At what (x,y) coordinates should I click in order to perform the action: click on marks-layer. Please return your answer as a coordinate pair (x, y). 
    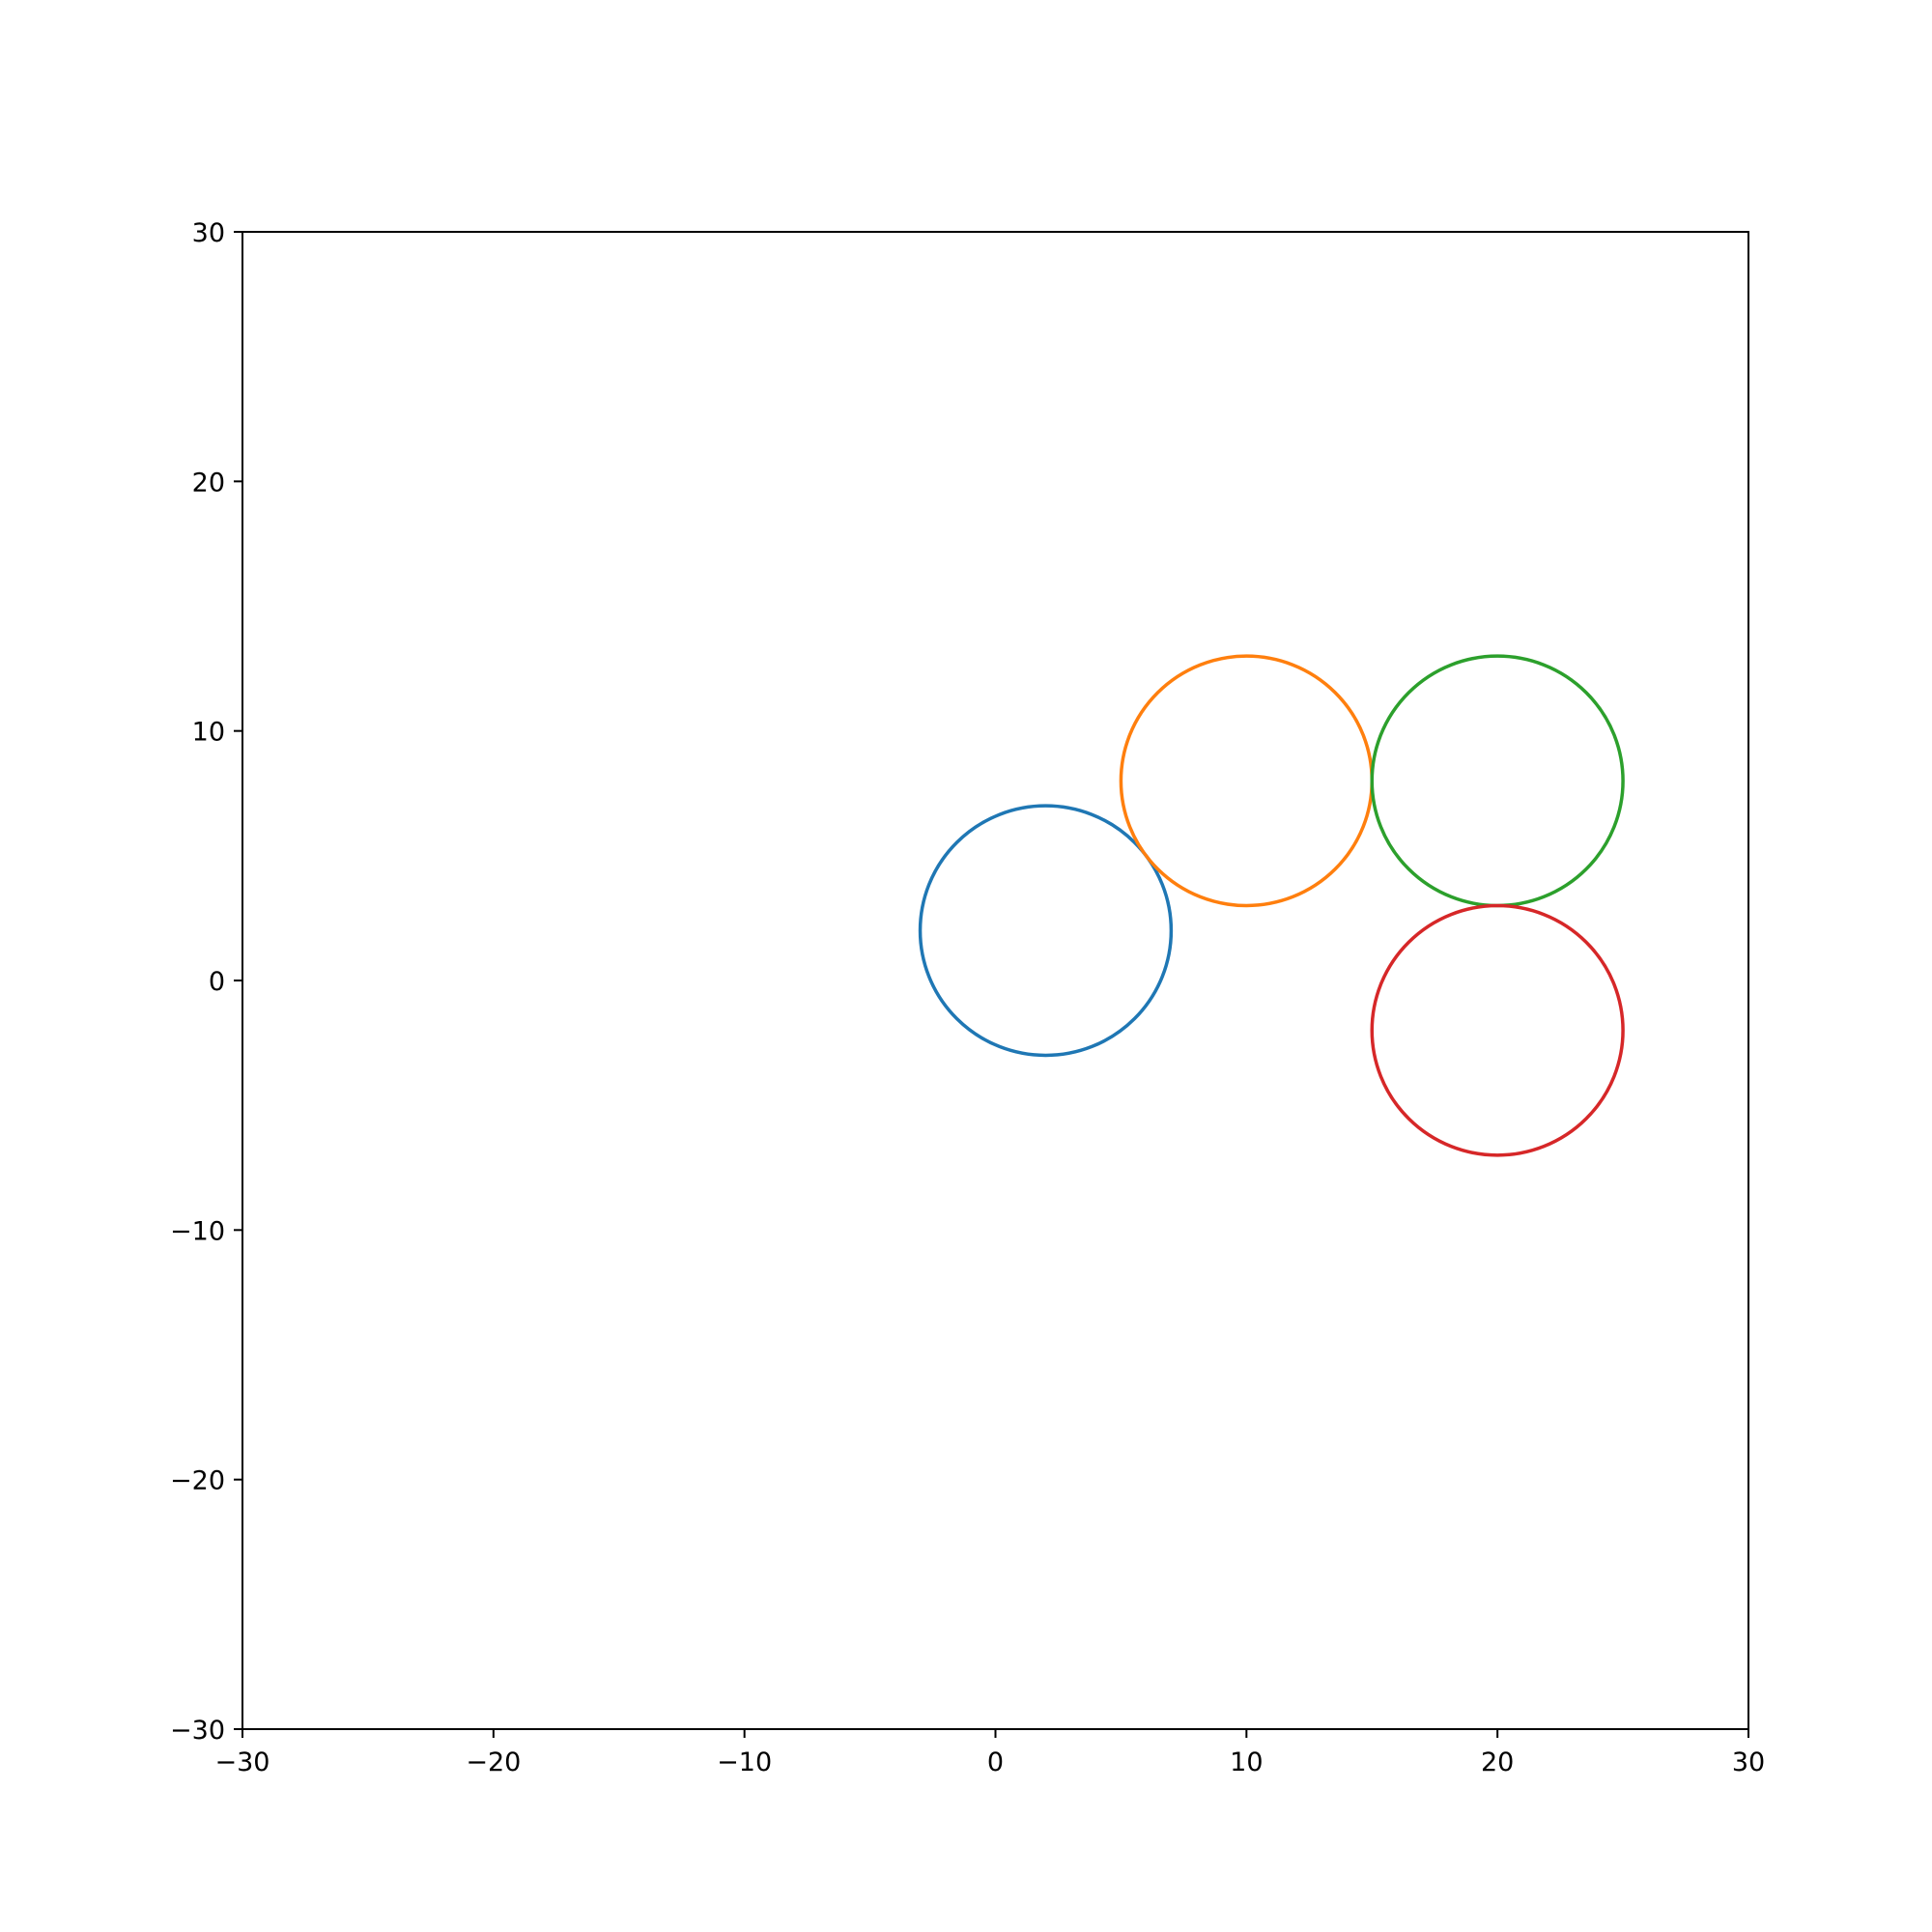
    Looking at the image, I should click on (1271, 905).